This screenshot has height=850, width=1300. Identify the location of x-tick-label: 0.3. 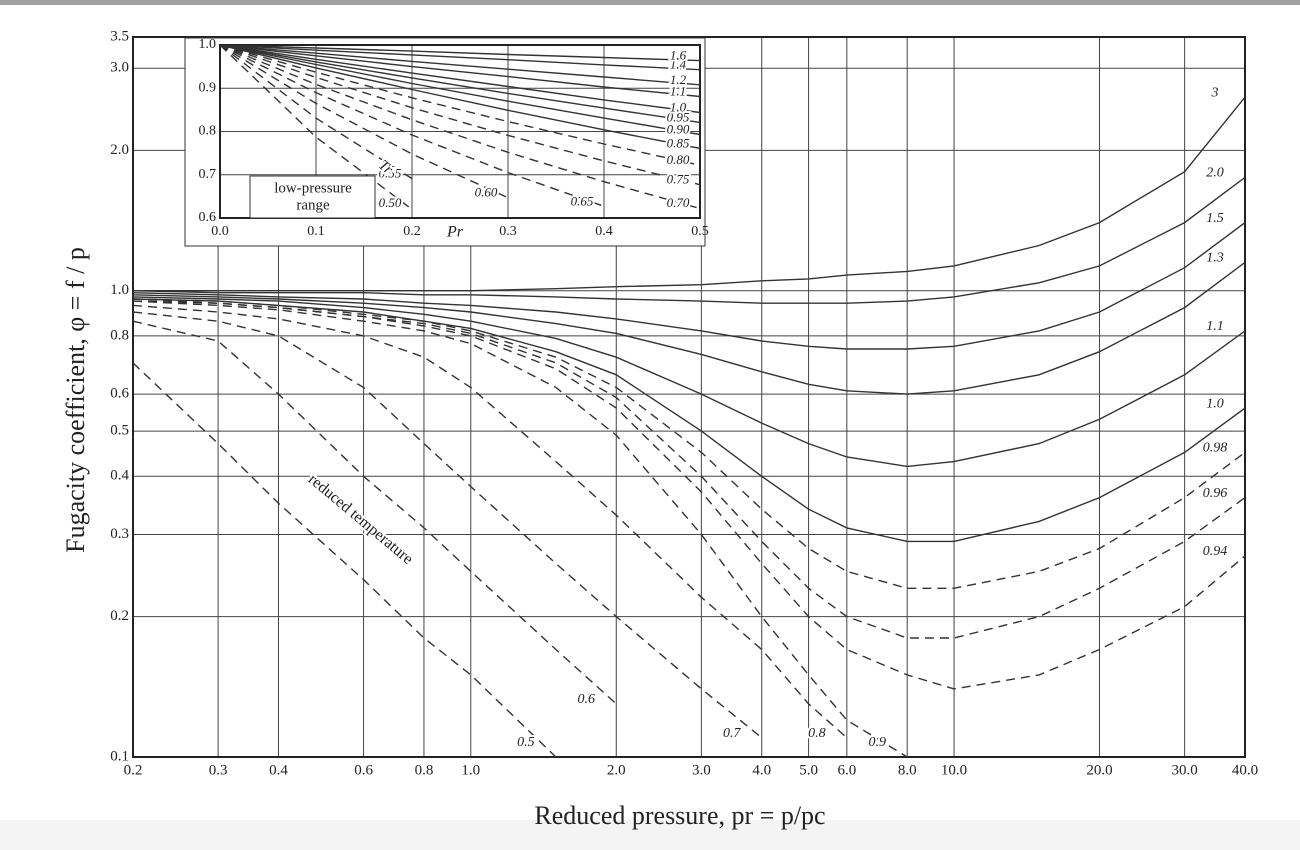
(508, 231).